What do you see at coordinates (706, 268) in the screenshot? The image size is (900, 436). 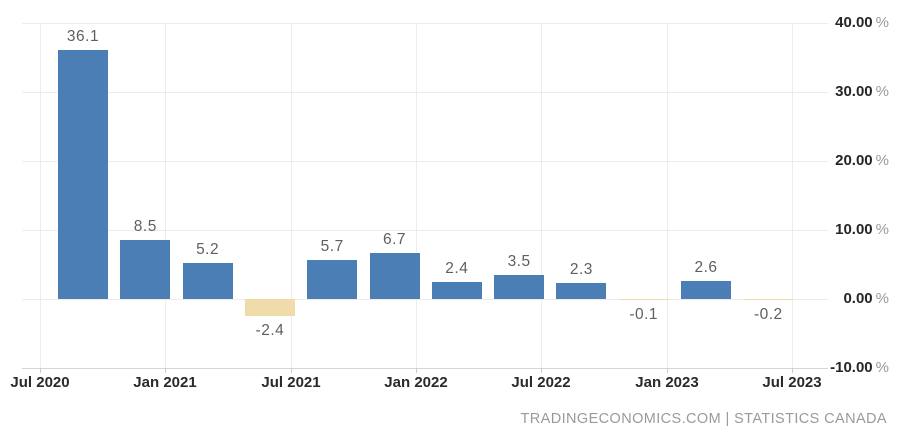 I see `bar-value-label-jan-2023: 2.6` at bounding box center [706, 268].